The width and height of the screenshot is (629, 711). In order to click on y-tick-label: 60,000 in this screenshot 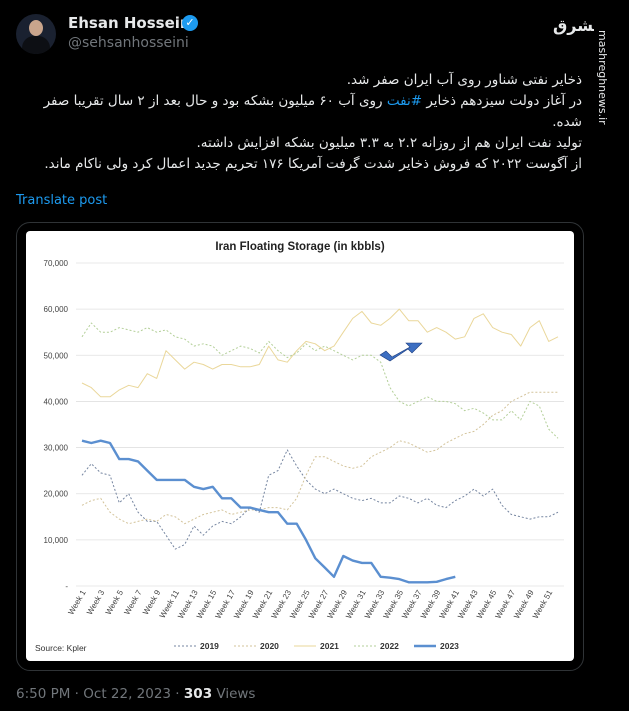, I will do `click(56, 309)`.